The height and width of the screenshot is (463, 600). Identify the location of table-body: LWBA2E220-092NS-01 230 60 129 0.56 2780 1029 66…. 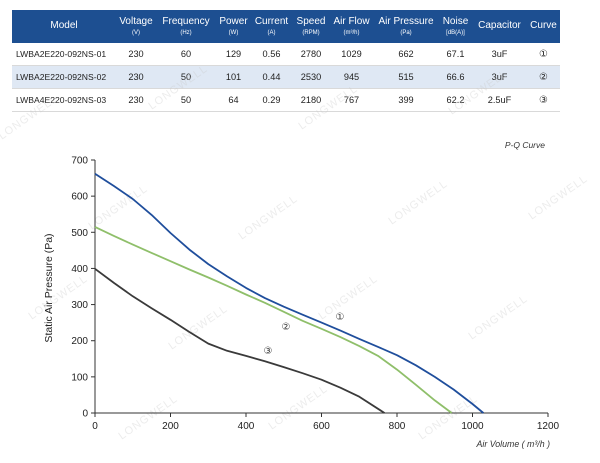
(286, 77).